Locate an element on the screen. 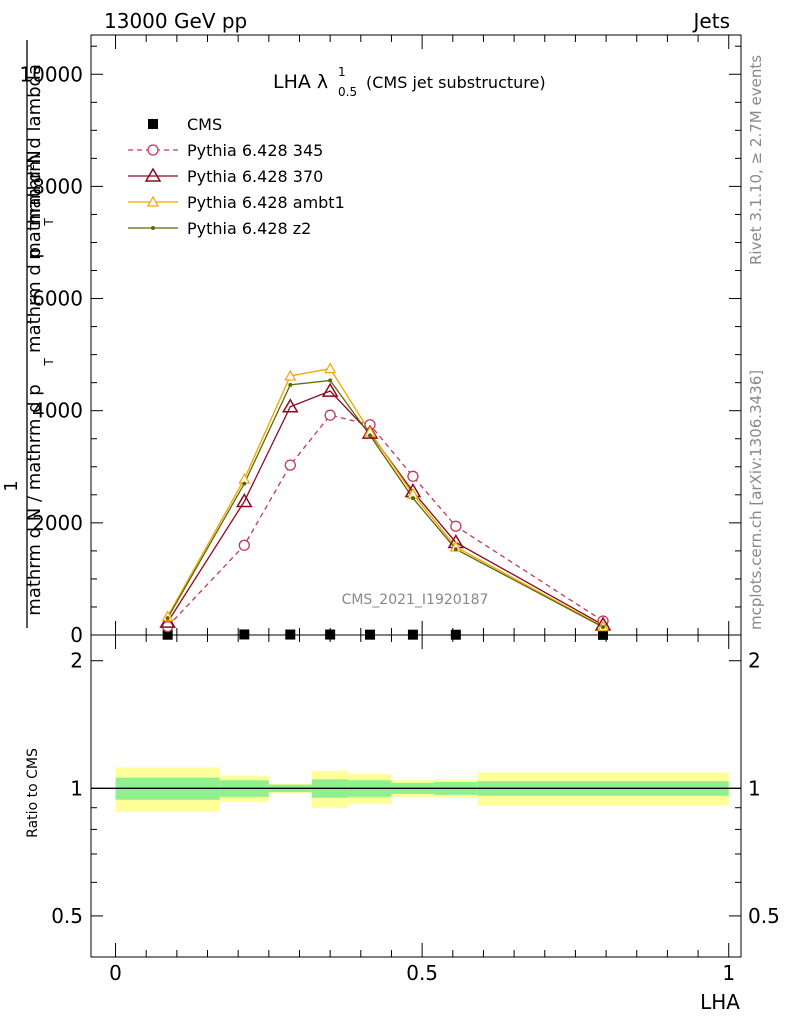  ratio-y-tick-label-right: 1 is located at coordinates (754, 788).